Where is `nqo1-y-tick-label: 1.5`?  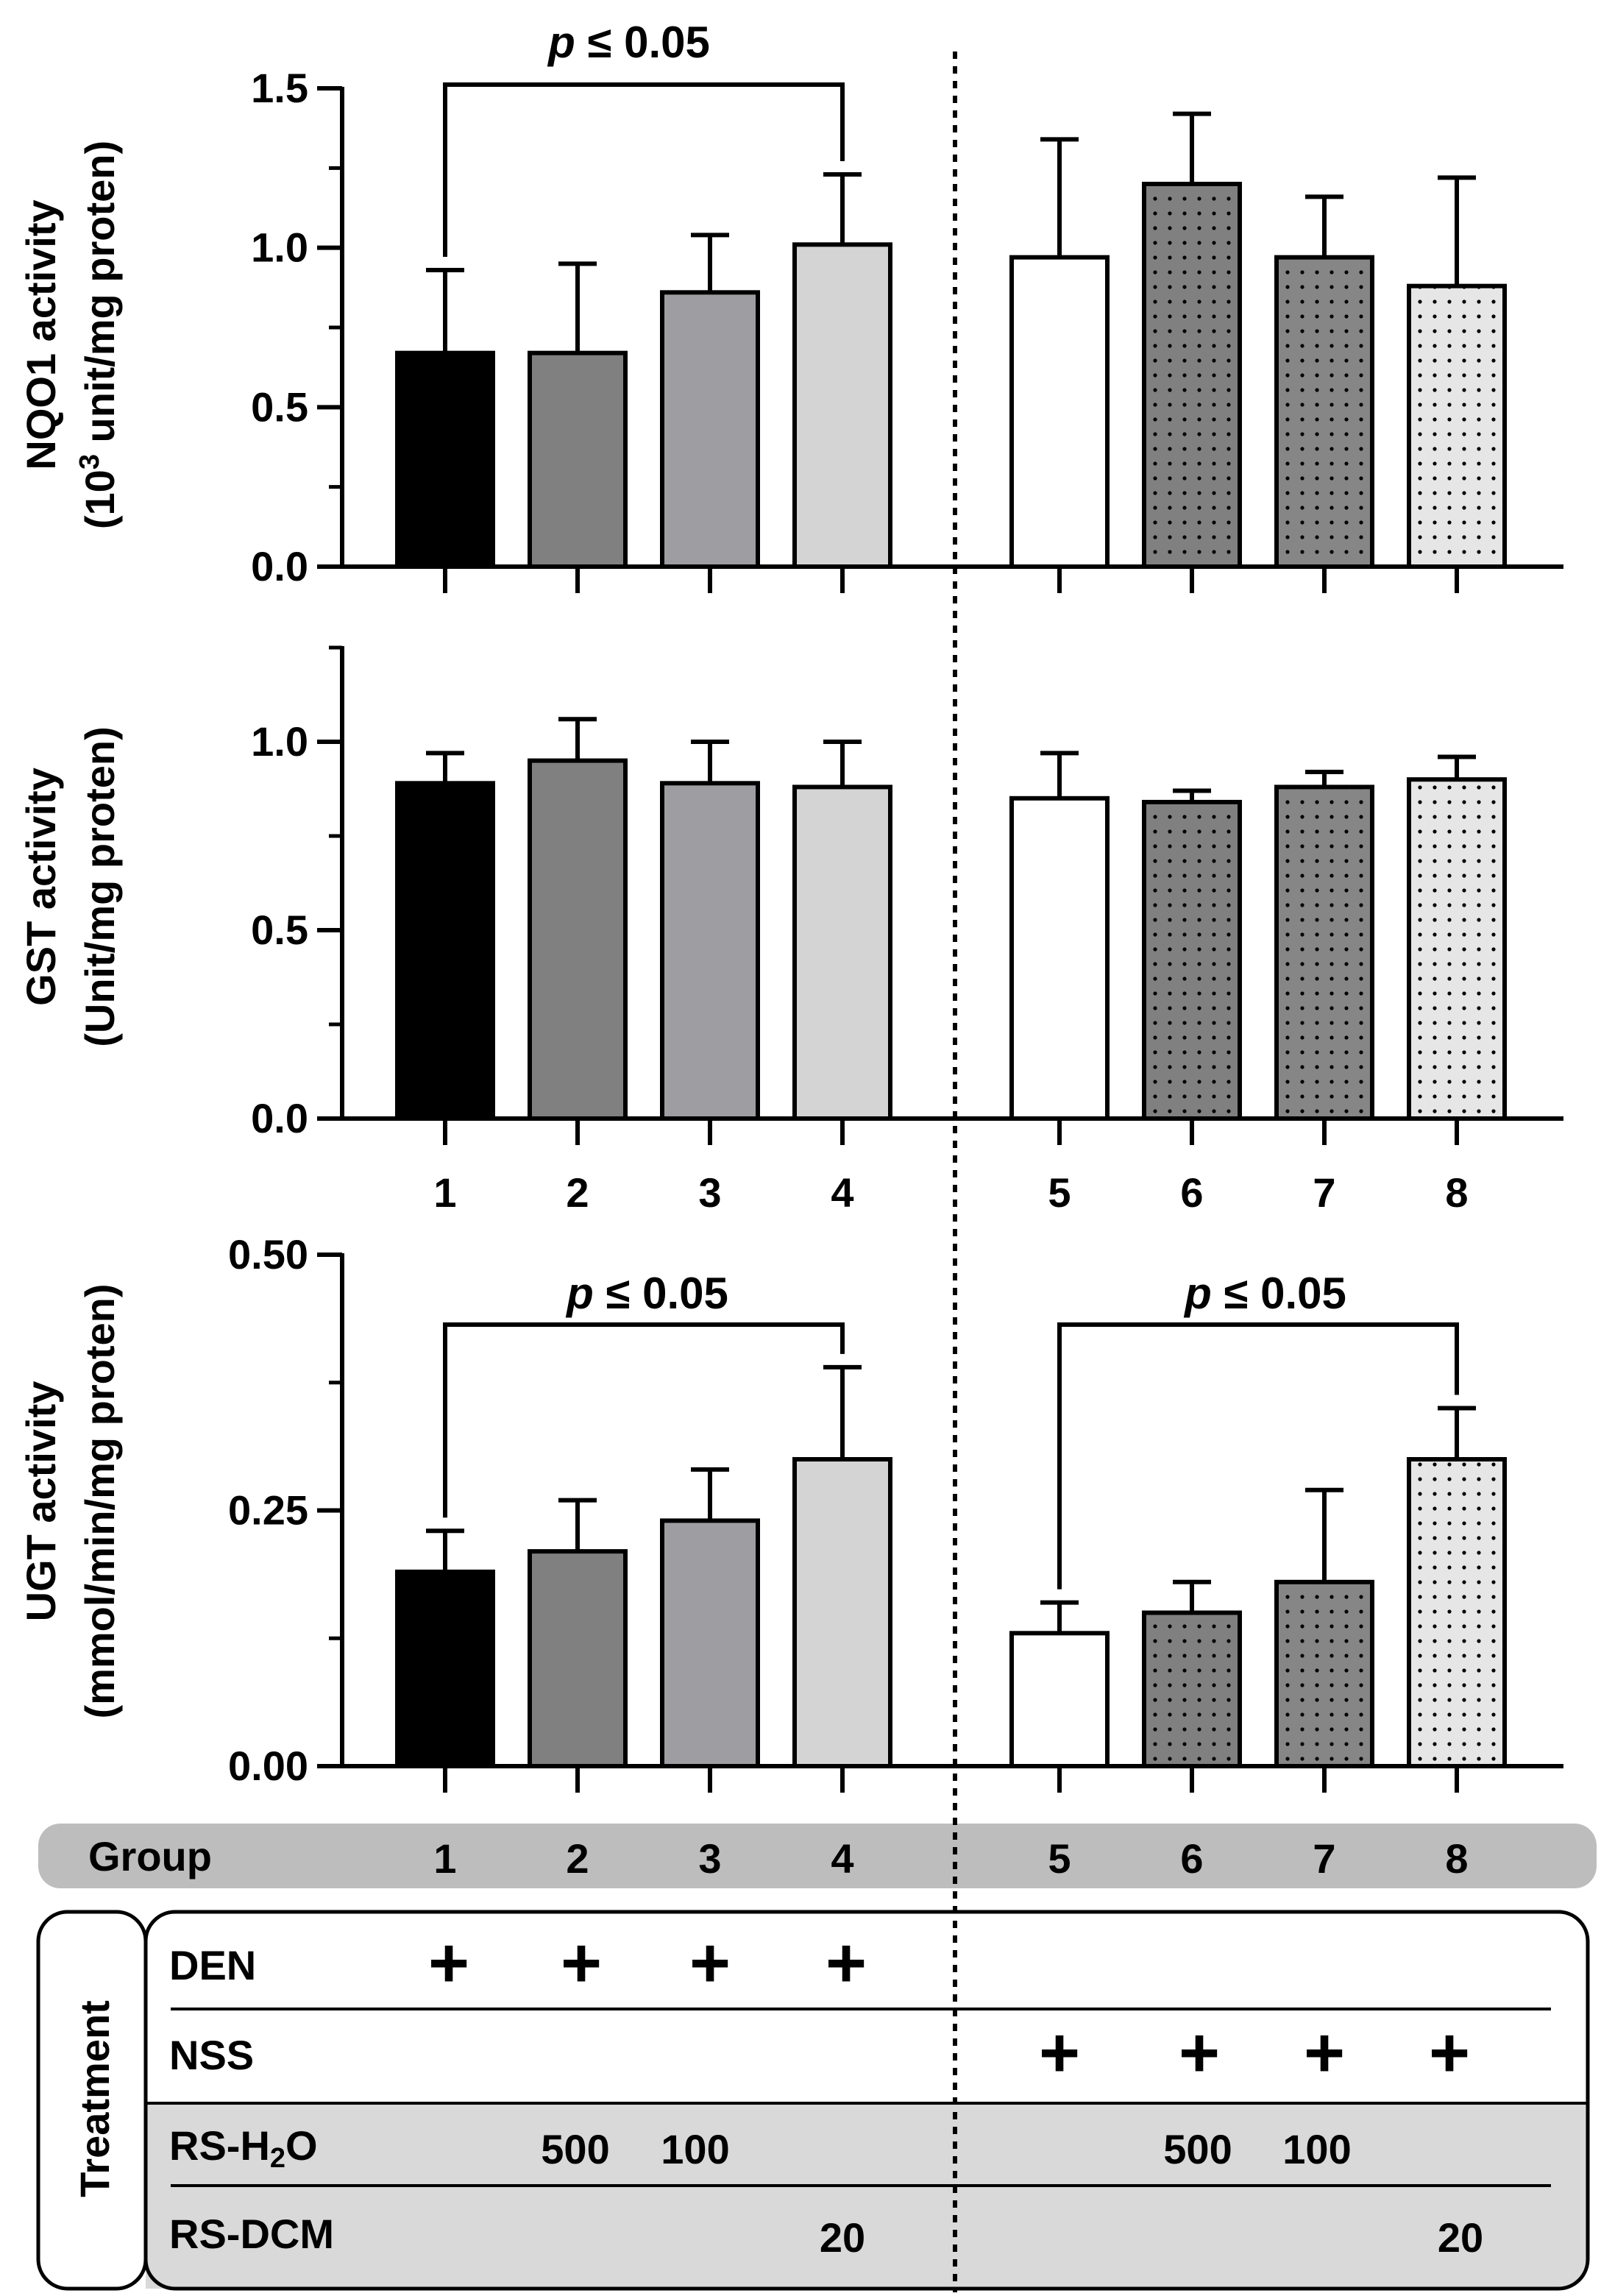
nqo1-y-tick-label: 1.5 is located at coordinates (279, 88).